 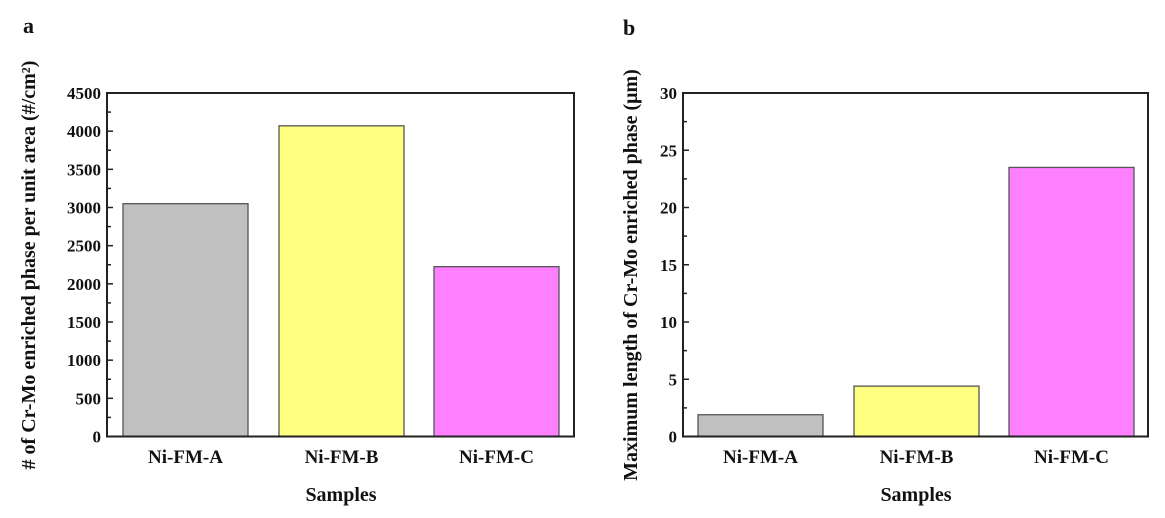 What do you see at coordinates (84, 284) in the screenshot?
I see `y-tick-label: 2000` at bounding box center [84, 284].